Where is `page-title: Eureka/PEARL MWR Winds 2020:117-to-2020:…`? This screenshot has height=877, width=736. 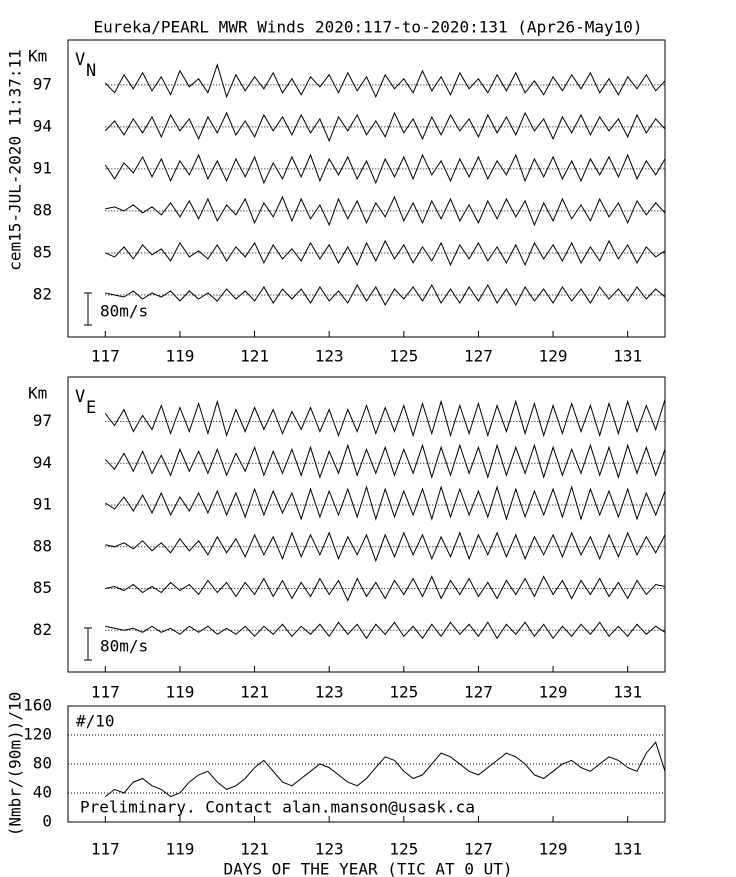
page-title: Eureka/PEARL MWR Winds 2020:117-to-2020:… is located at coordinates (367, 27).